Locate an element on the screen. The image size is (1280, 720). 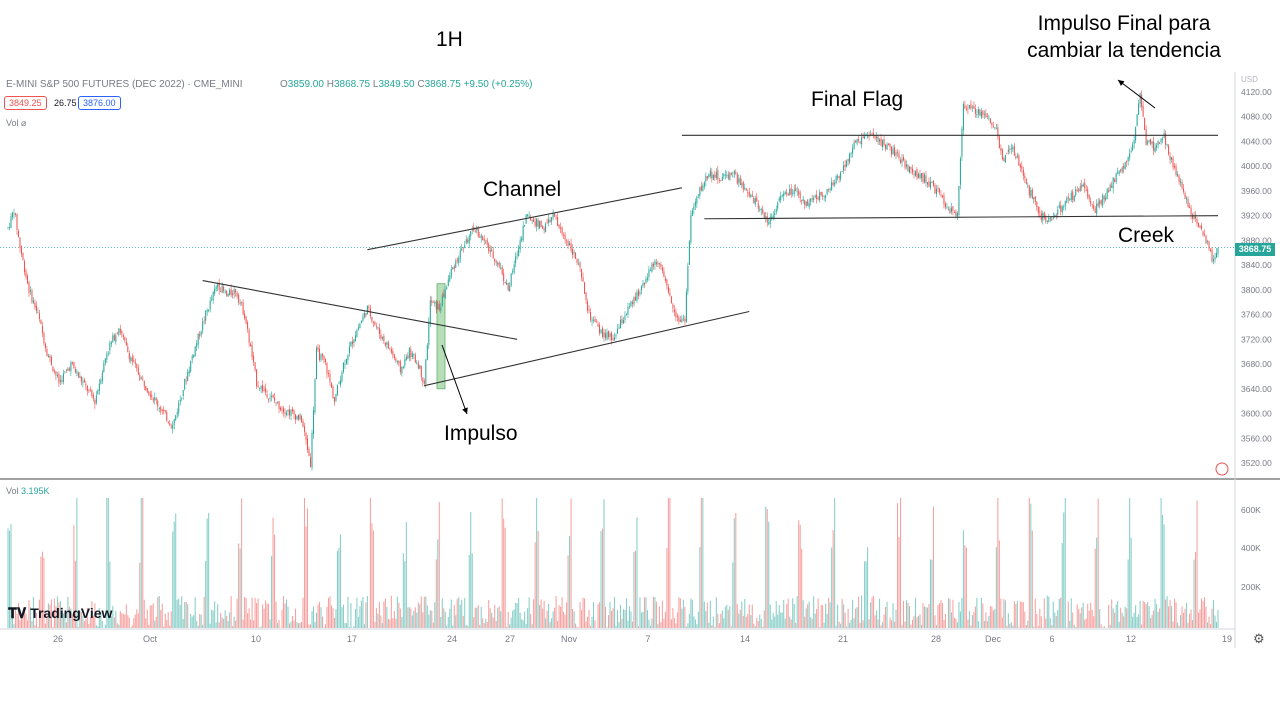
volume-legend: Vol ⌀ is located at coordinates (16, 123).